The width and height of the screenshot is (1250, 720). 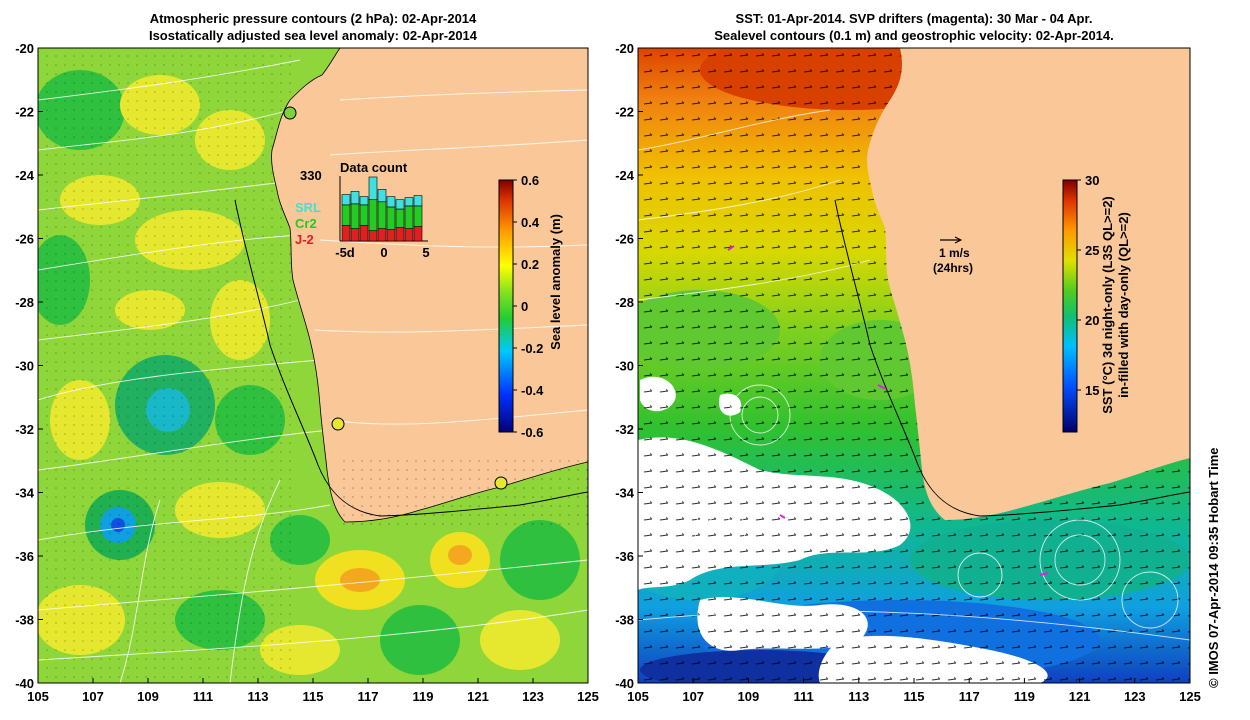 I want to click on sla-colorbar-tick-label: 0.2, so click(x=530, y=264).